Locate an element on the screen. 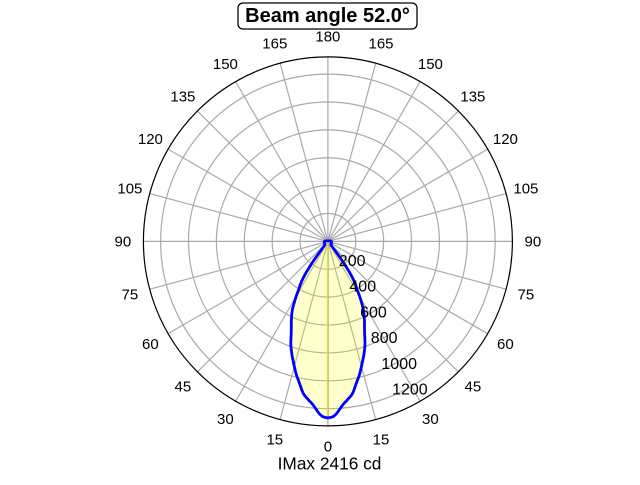  svg-text: 800 is located at coordinates (384, 338).